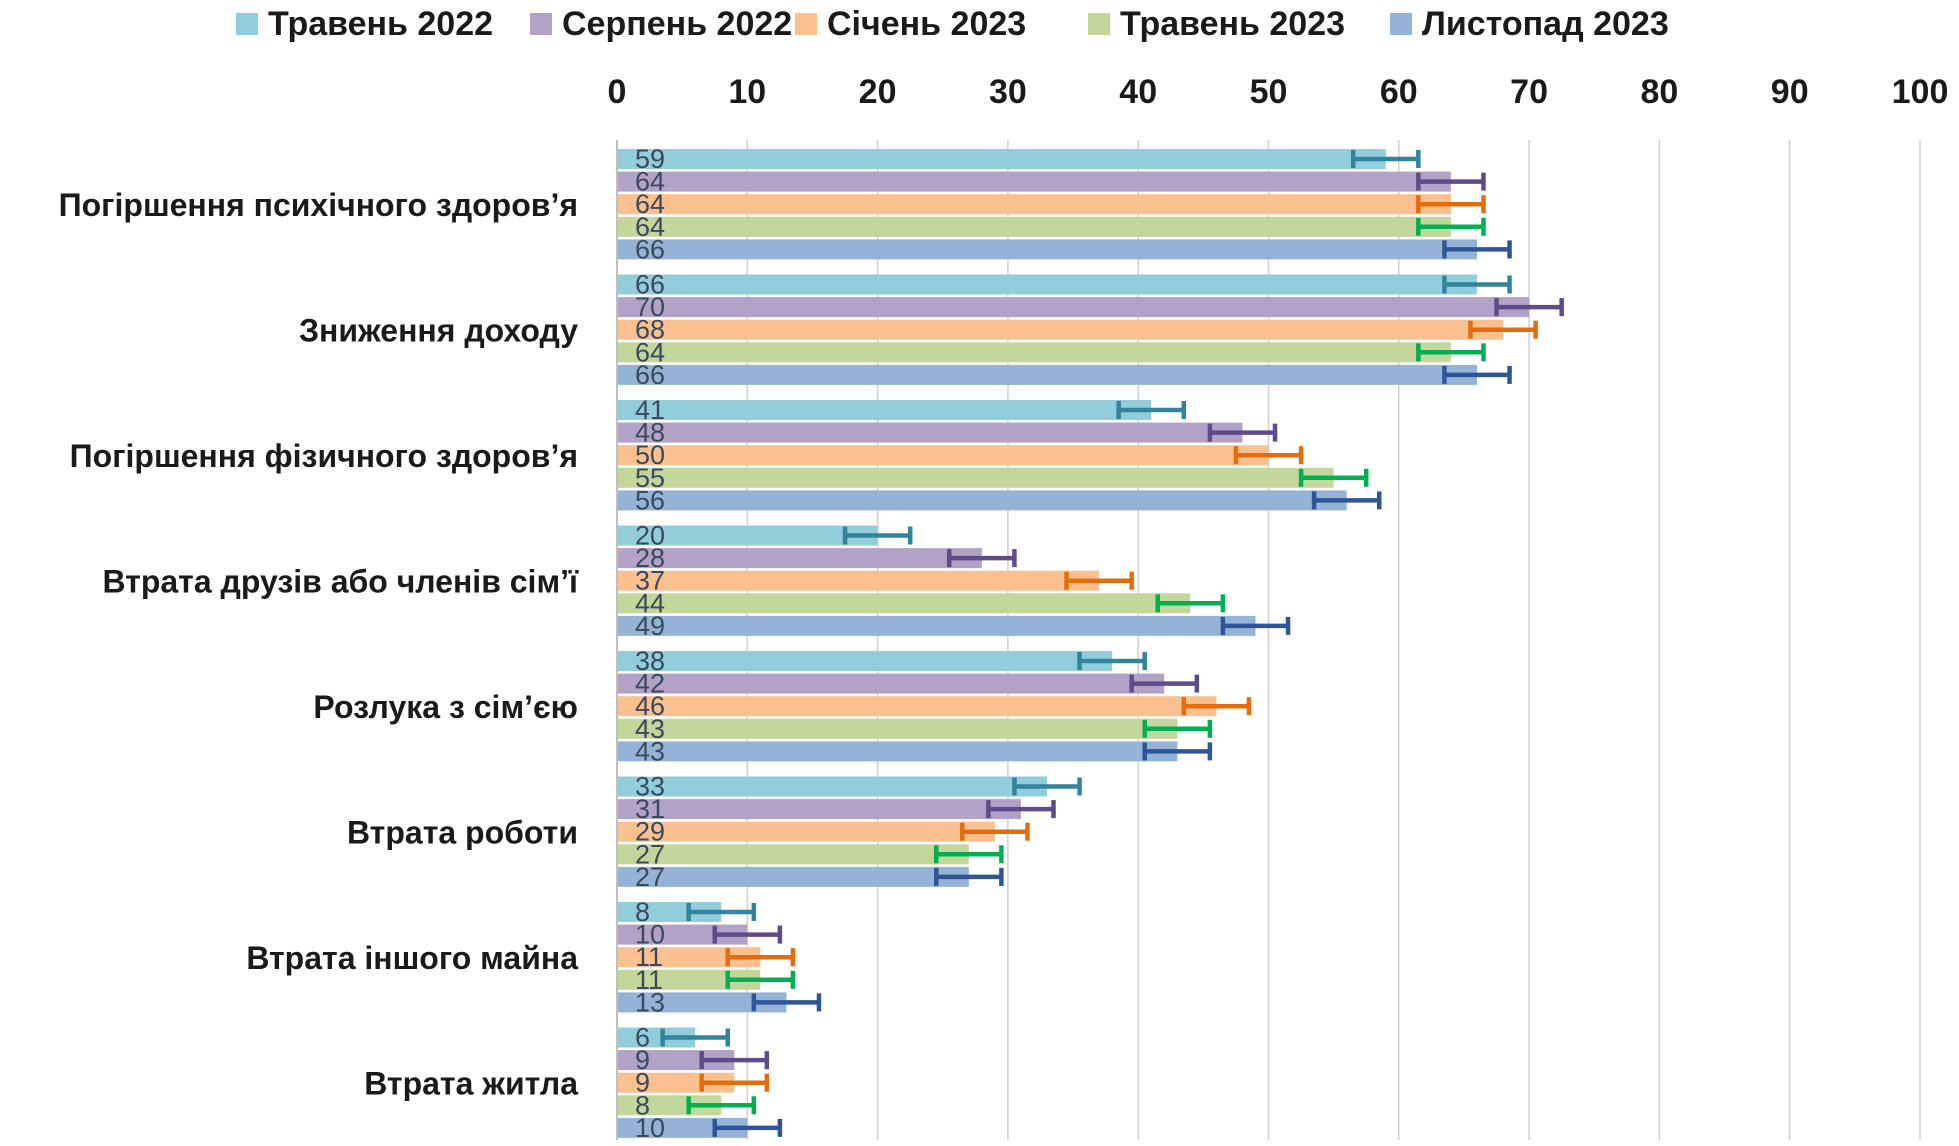  Describe the element at coordinates (1138, 92) in the screenshot. I see `x-tick-label: 40` at that location.